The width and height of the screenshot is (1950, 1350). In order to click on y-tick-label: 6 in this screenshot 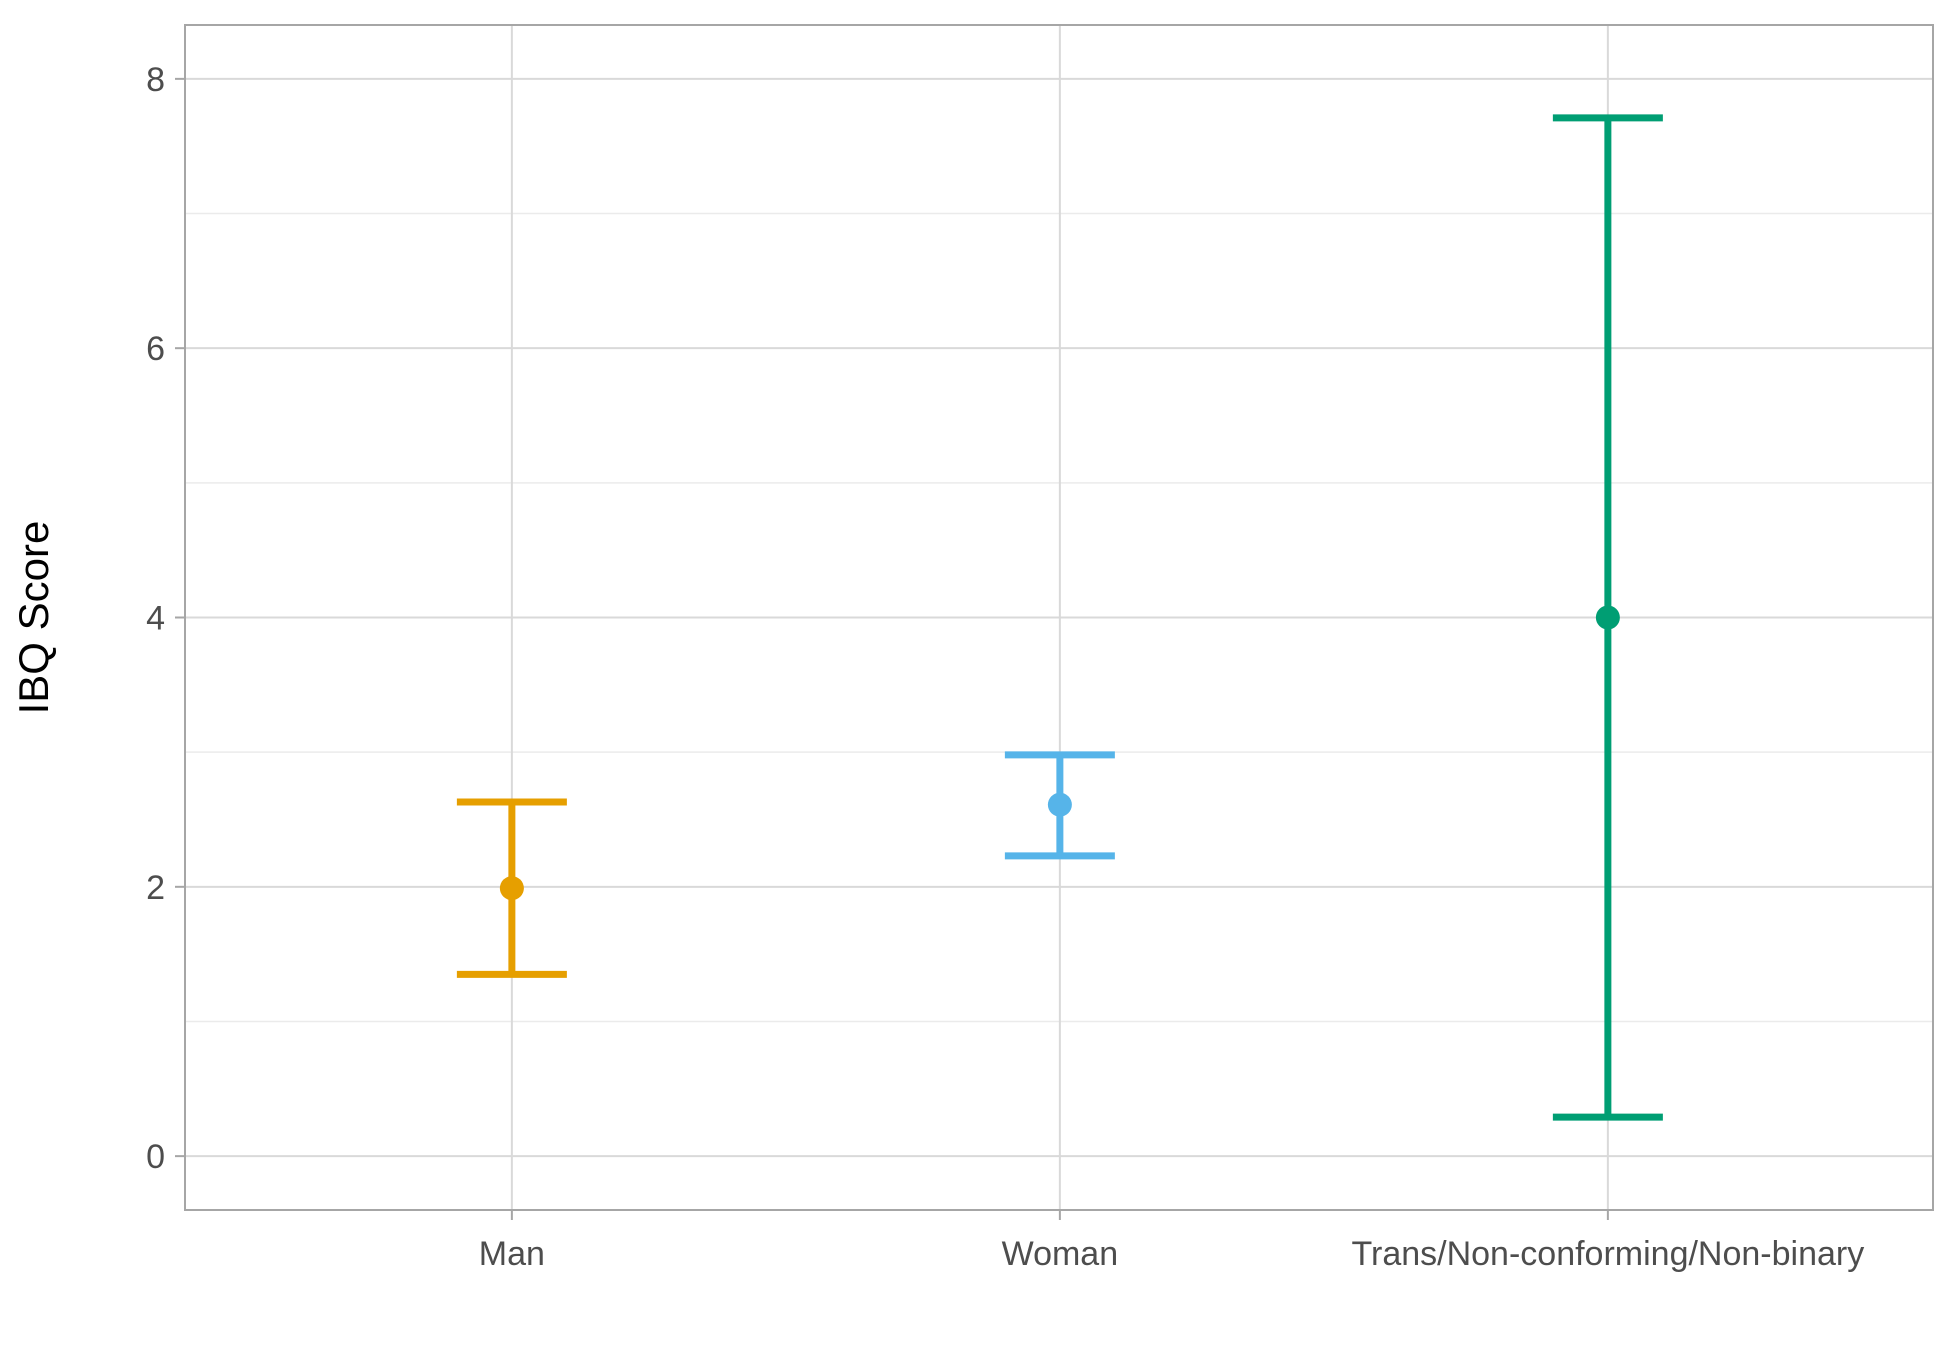, I will do `click(155, 349)`.